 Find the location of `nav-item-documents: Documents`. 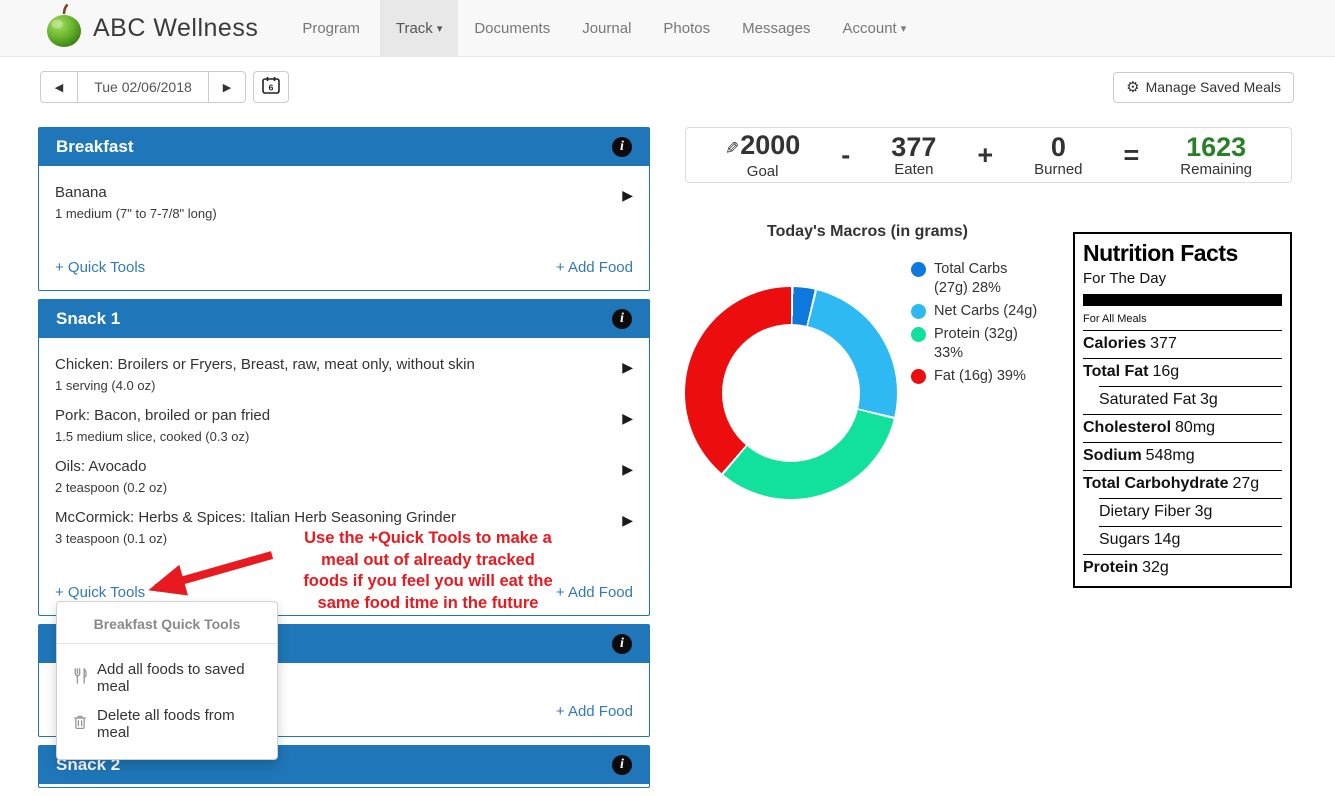

nav-item-documents: Documents is located at coordinates (512, 28).